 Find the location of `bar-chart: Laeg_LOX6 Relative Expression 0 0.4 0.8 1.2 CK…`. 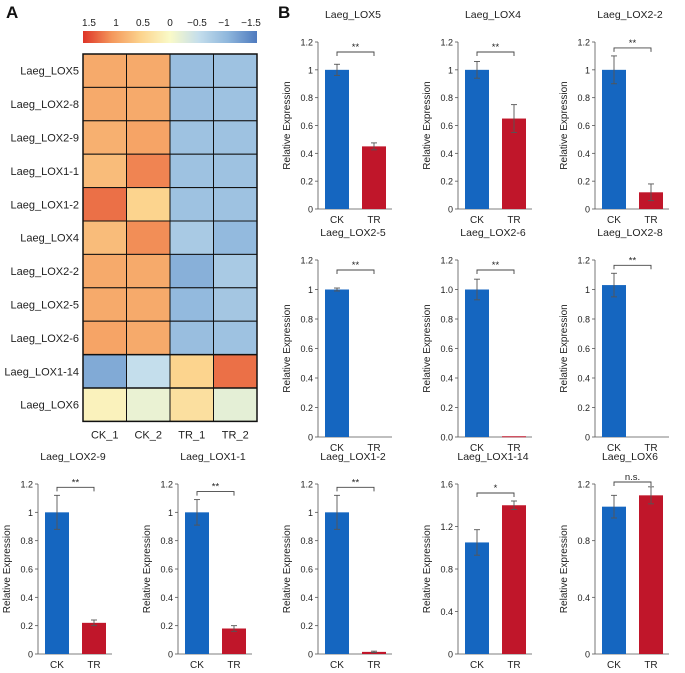

bar-chart: Laeg_LOX6 Relative Expression 0 0.4 0.8 1.2 CK… is located at coordinates (614, 561).